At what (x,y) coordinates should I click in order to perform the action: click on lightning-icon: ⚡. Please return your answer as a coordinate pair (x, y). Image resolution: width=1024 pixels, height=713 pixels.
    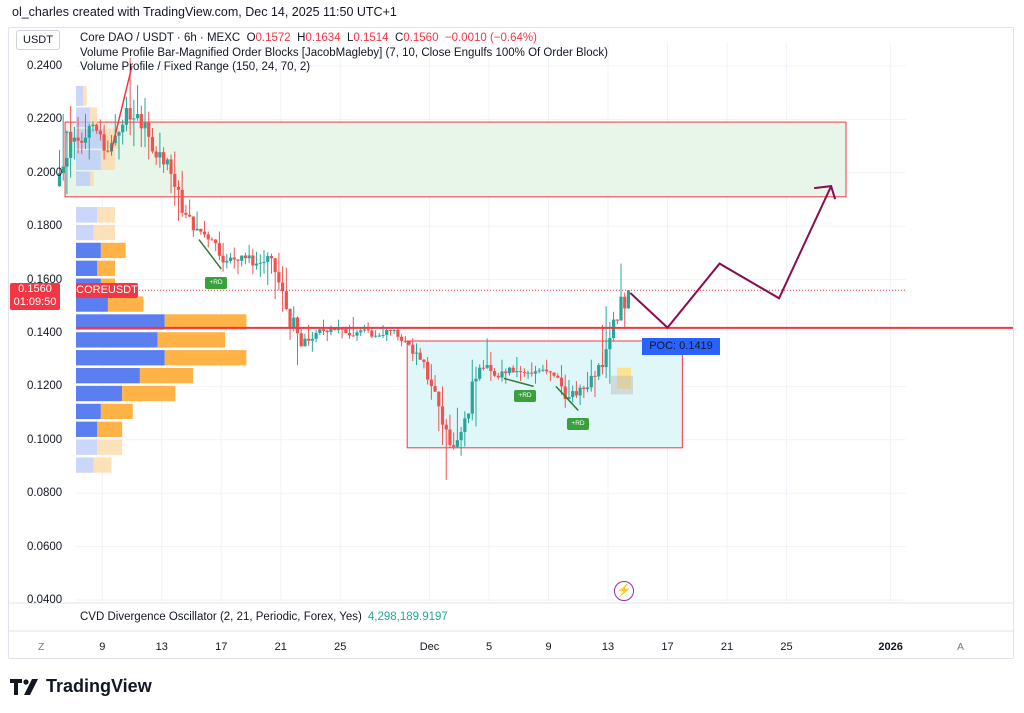
    Looking at the image, I should click on (624, 591).